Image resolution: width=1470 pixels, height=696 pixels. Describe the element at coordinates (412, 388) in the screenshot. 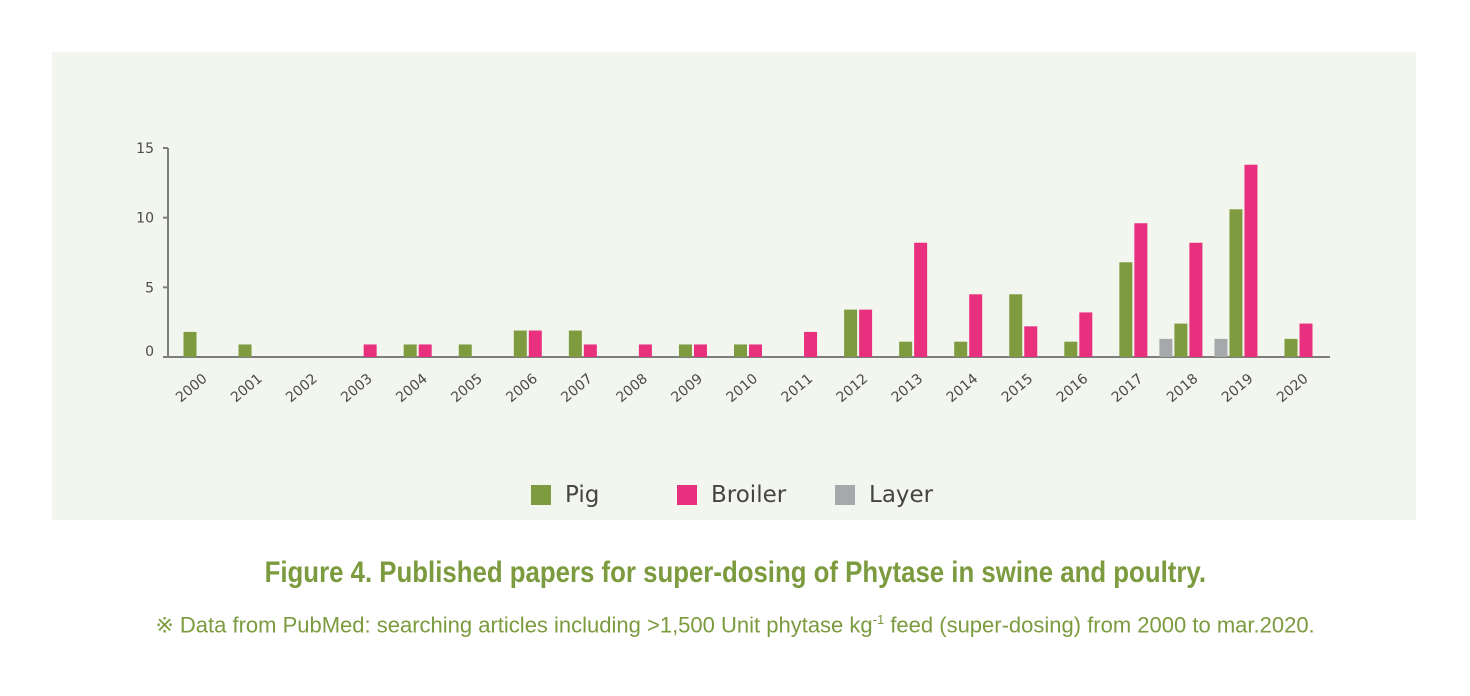

I see `x-tick-label: 2004` at that location.